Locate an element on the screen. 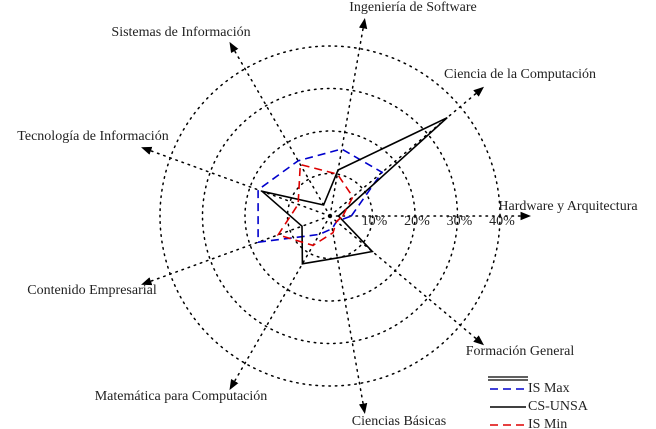 The height and width of the screenshot is (429, 656). axis-label: Sistemas de Información is located at coordinates (180, 32).